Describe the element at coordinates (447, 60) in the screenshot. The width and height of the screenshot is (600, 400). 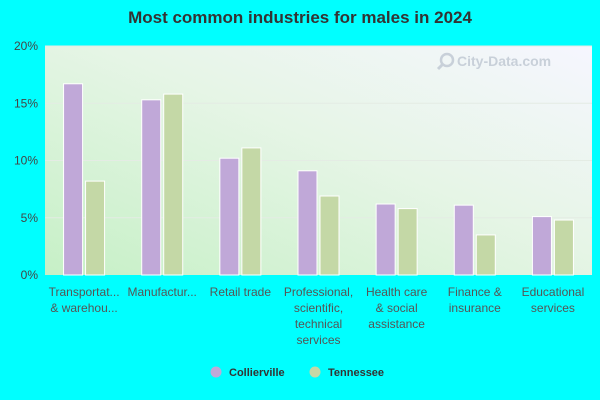
I see `magnifier-icon` at that location.